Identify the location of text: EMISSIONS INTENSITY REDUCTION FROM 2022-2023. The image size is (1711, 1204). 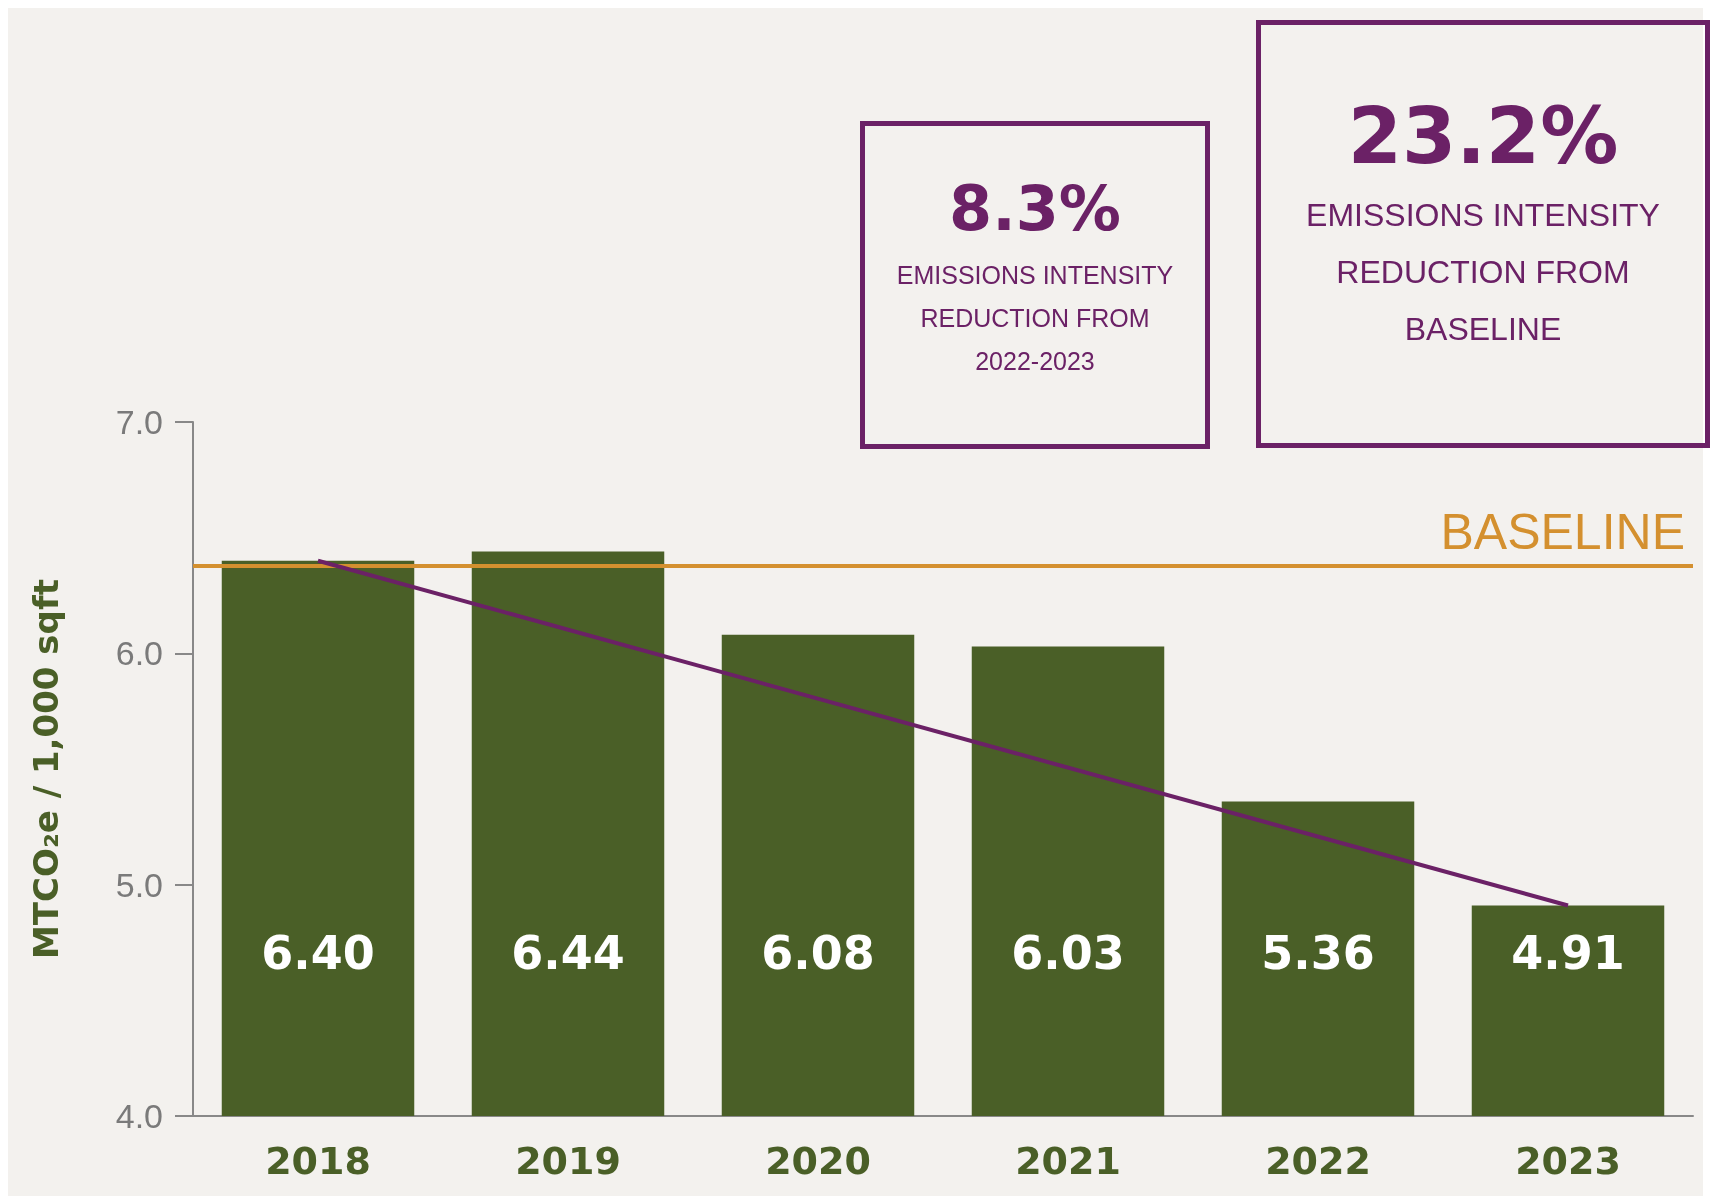
(1035, 318).